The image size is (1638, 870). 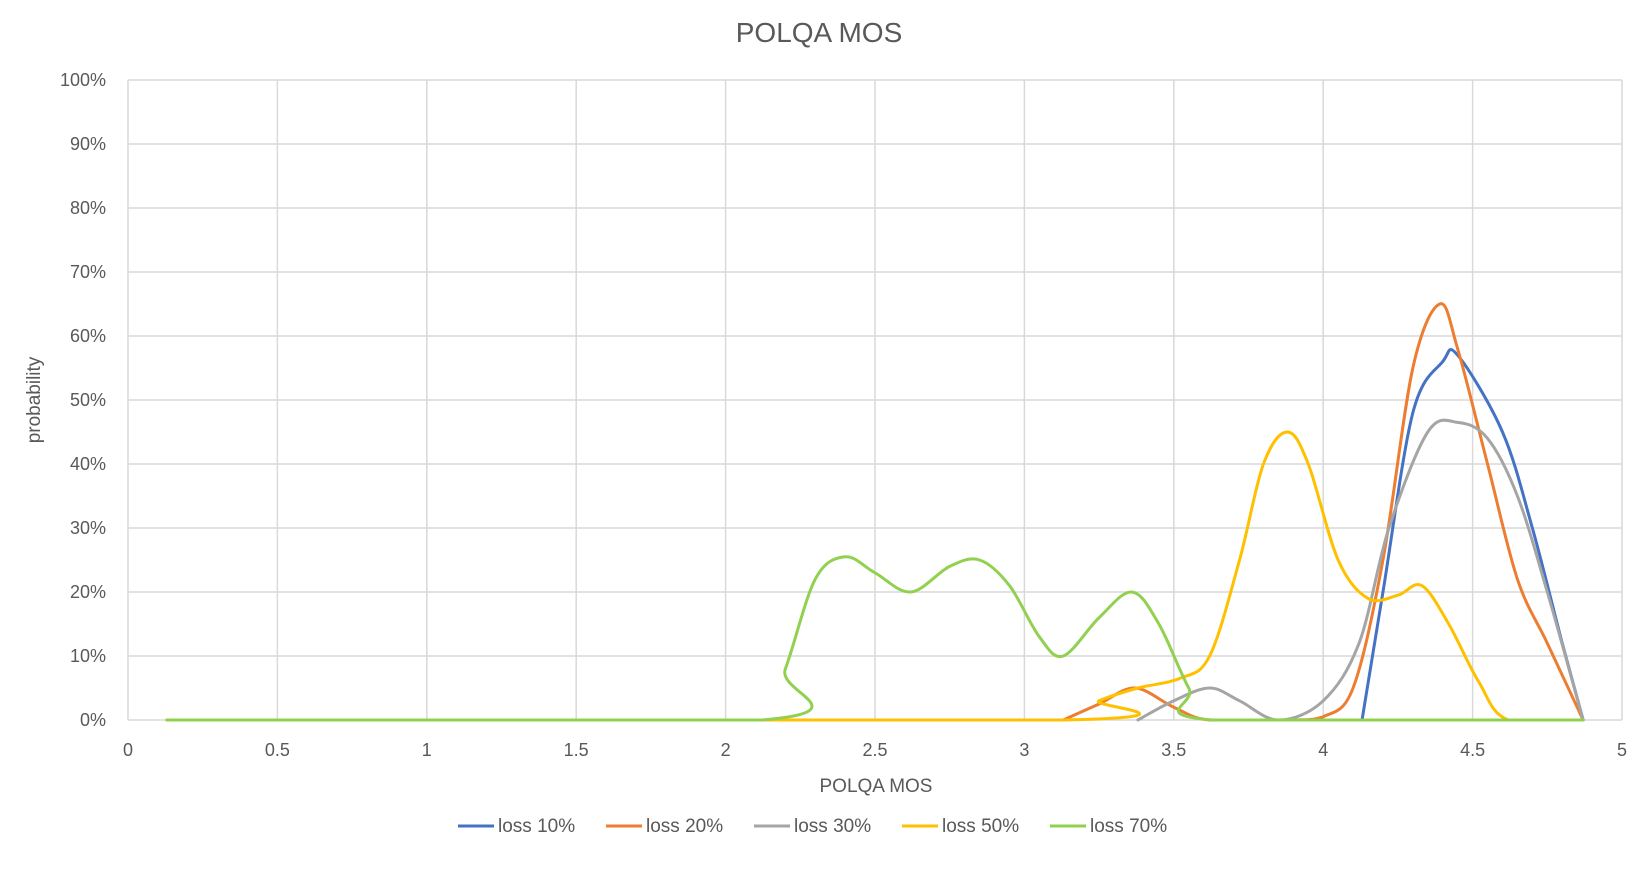 I want to click on legend-label: loss 10%, so click(x=536, y=826).